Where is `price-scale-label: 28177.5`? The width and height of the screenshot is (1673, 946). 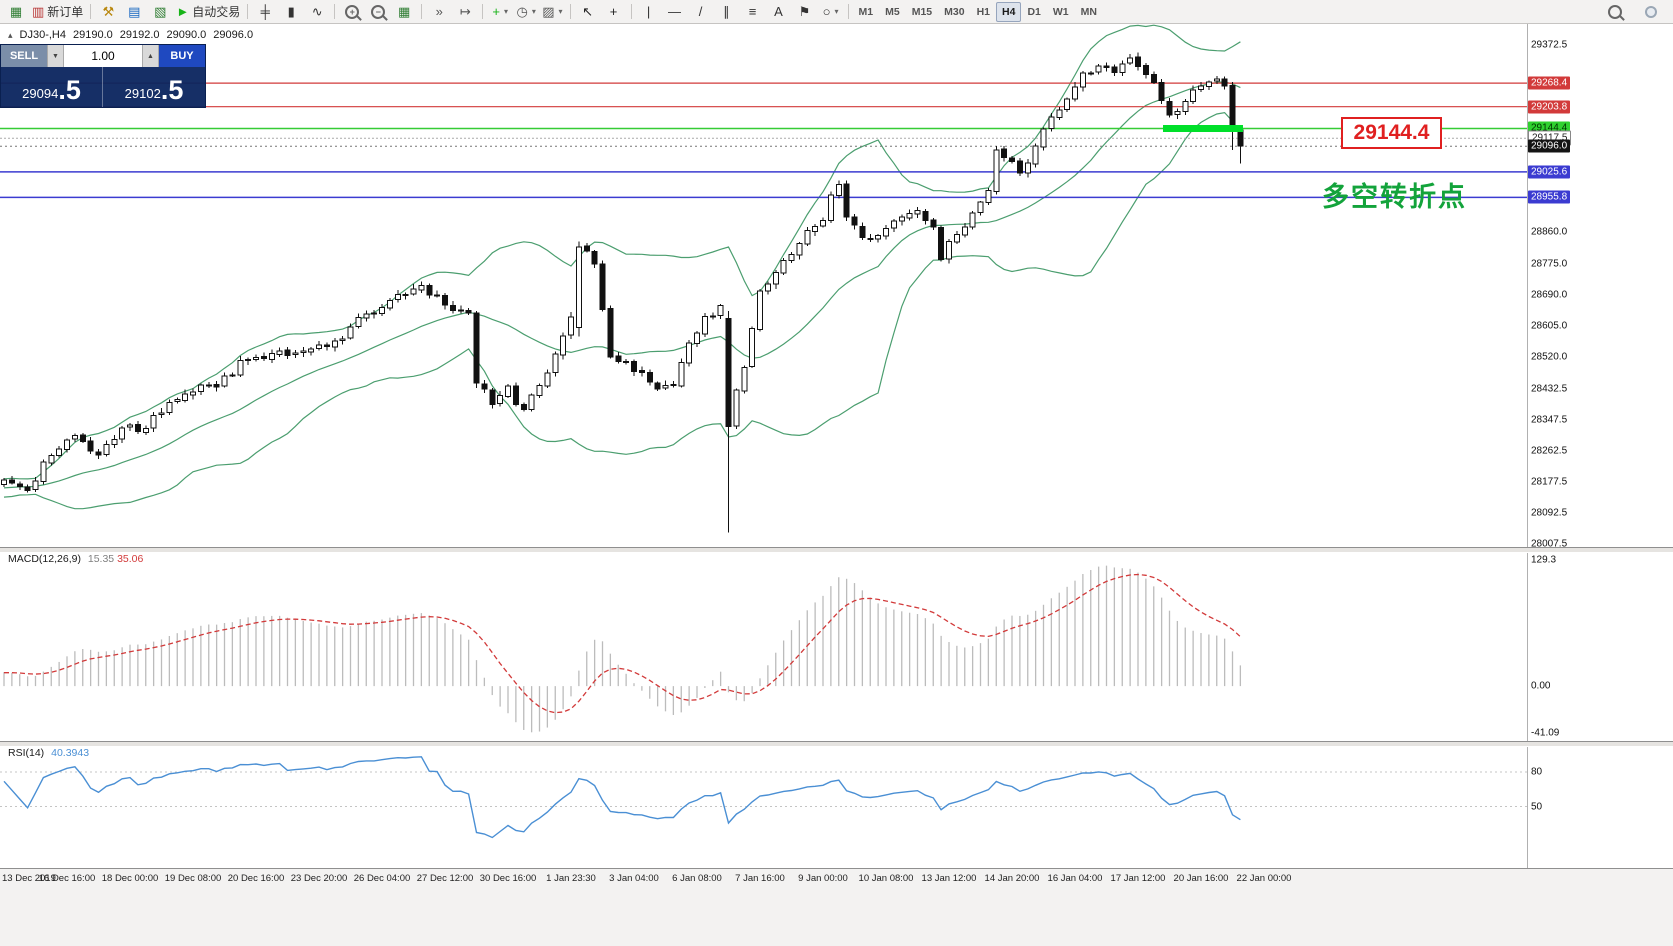 price-scale-label: 28177.5 is located at coordinates (1549, 482).